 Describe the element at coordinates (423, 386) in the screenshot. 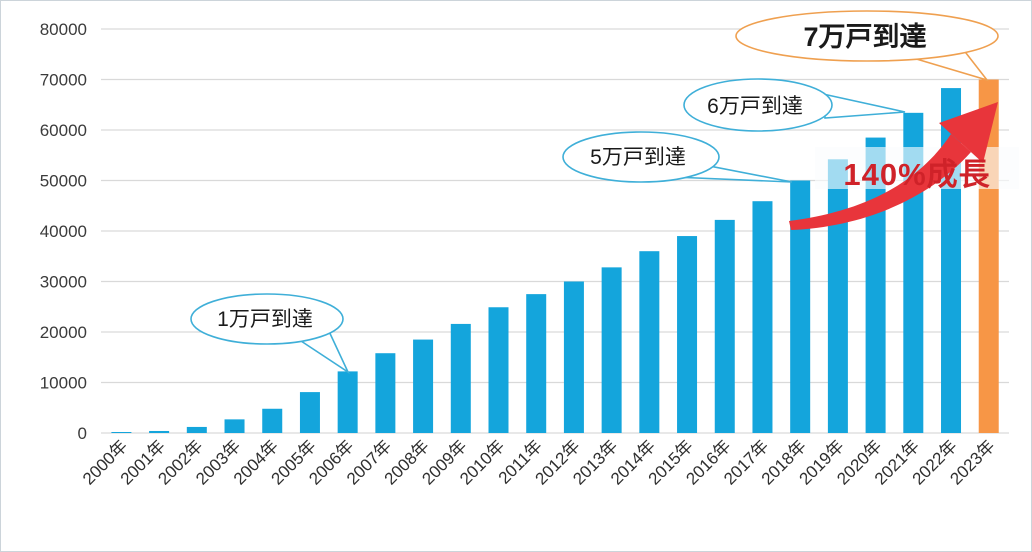

I see `bar-2008年` at that location.